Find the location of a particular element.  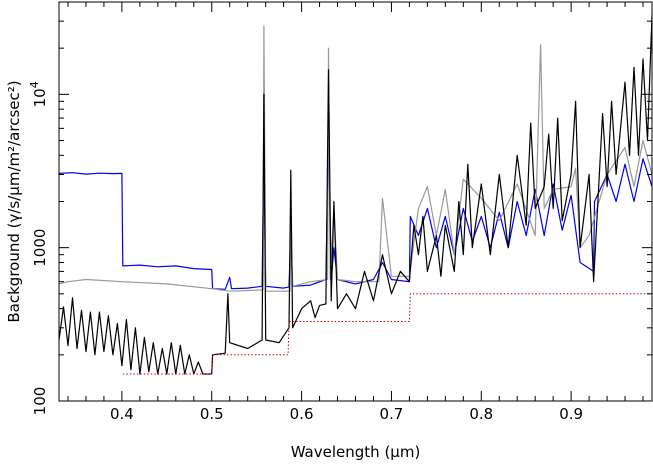

continuum-dotted-line is located at coordinates (387, 334).